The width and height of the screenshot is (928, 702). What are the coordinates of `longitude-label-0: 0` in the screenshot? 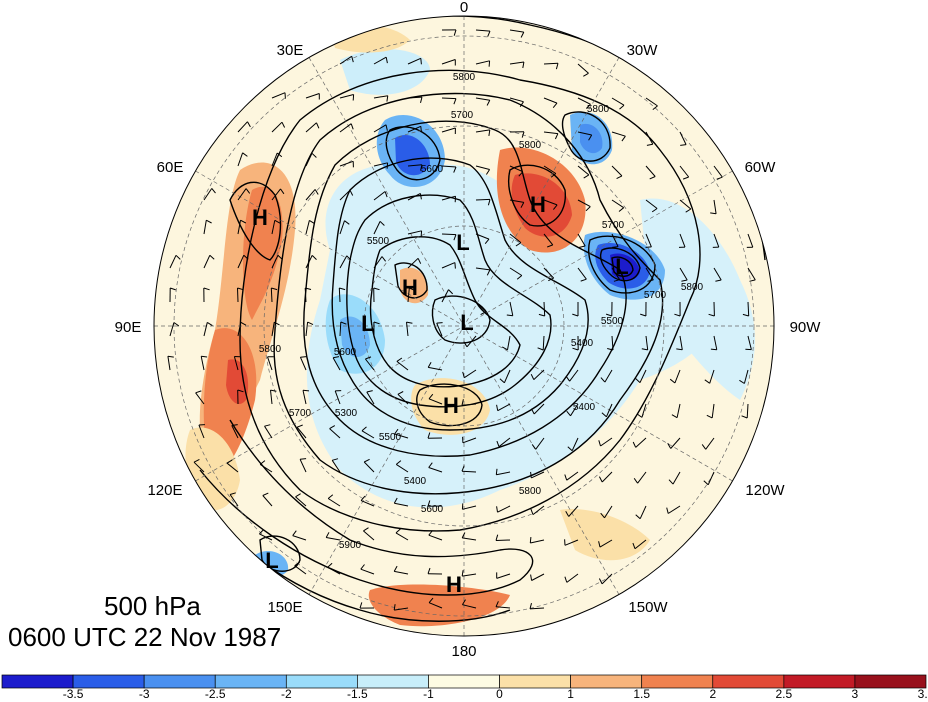 It's located at (464, 8).